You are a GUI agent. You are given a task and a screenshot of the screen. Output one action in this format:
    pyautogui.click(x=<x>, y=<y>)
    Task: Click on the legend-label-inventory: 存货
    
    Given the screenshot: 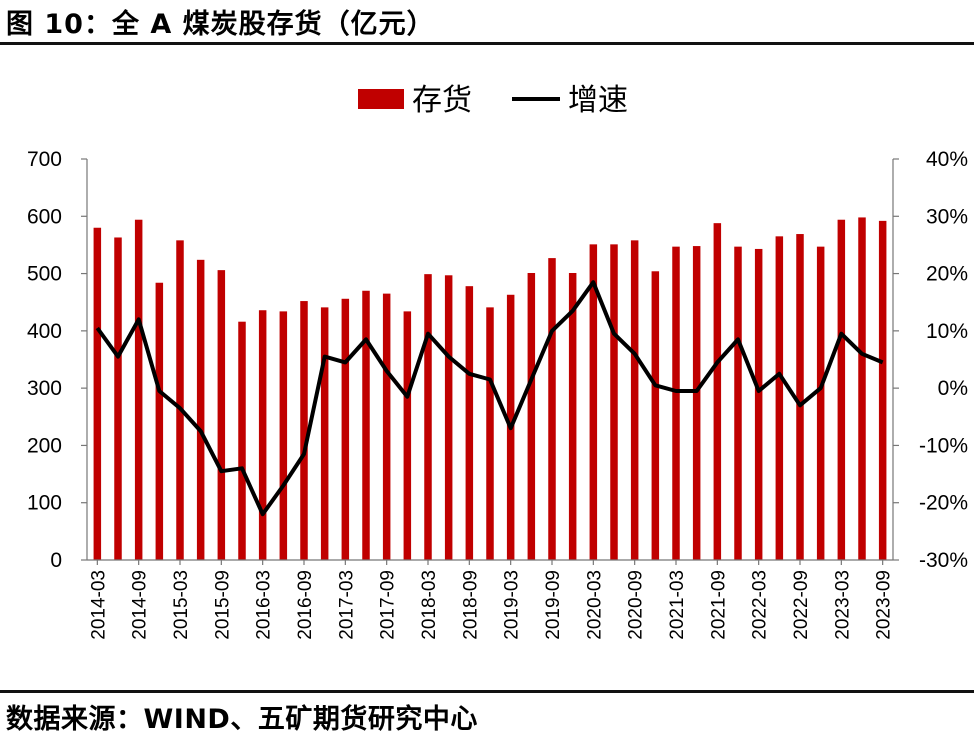 What is the action you would take?
    pyautogui.click(x=442, y=100)
    